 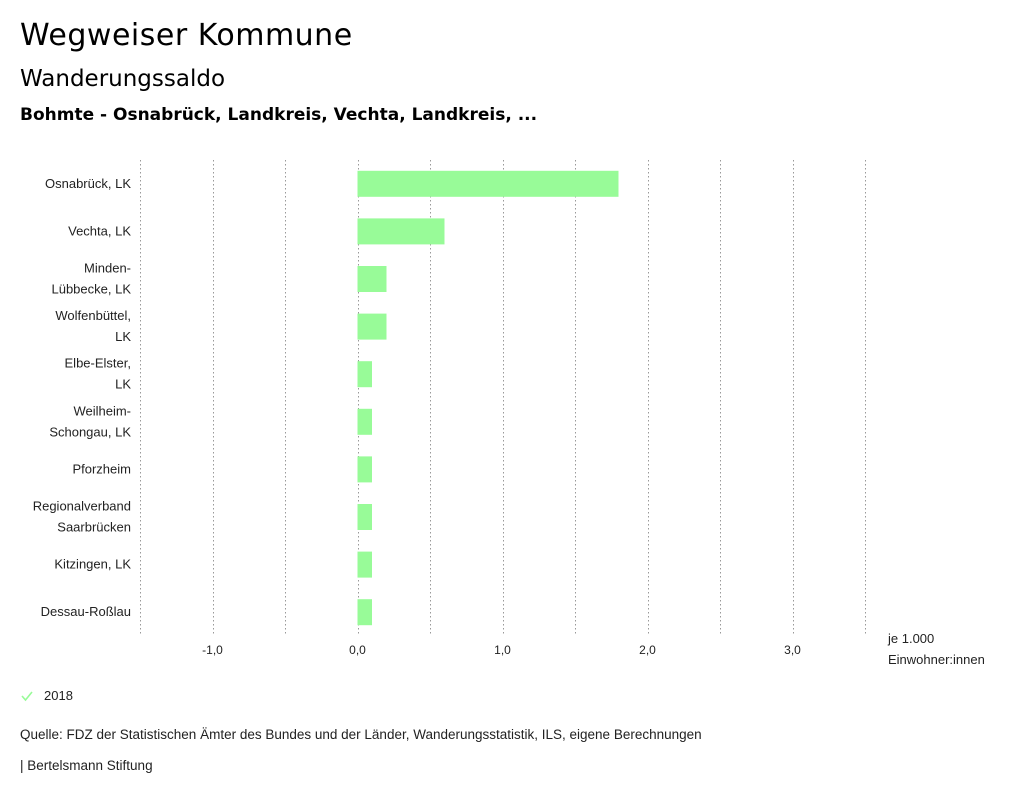 What do you see at coordinates (792, 650) in the screenshot?
I see `tick-label: 3,0` at bounding box center [792, 650].